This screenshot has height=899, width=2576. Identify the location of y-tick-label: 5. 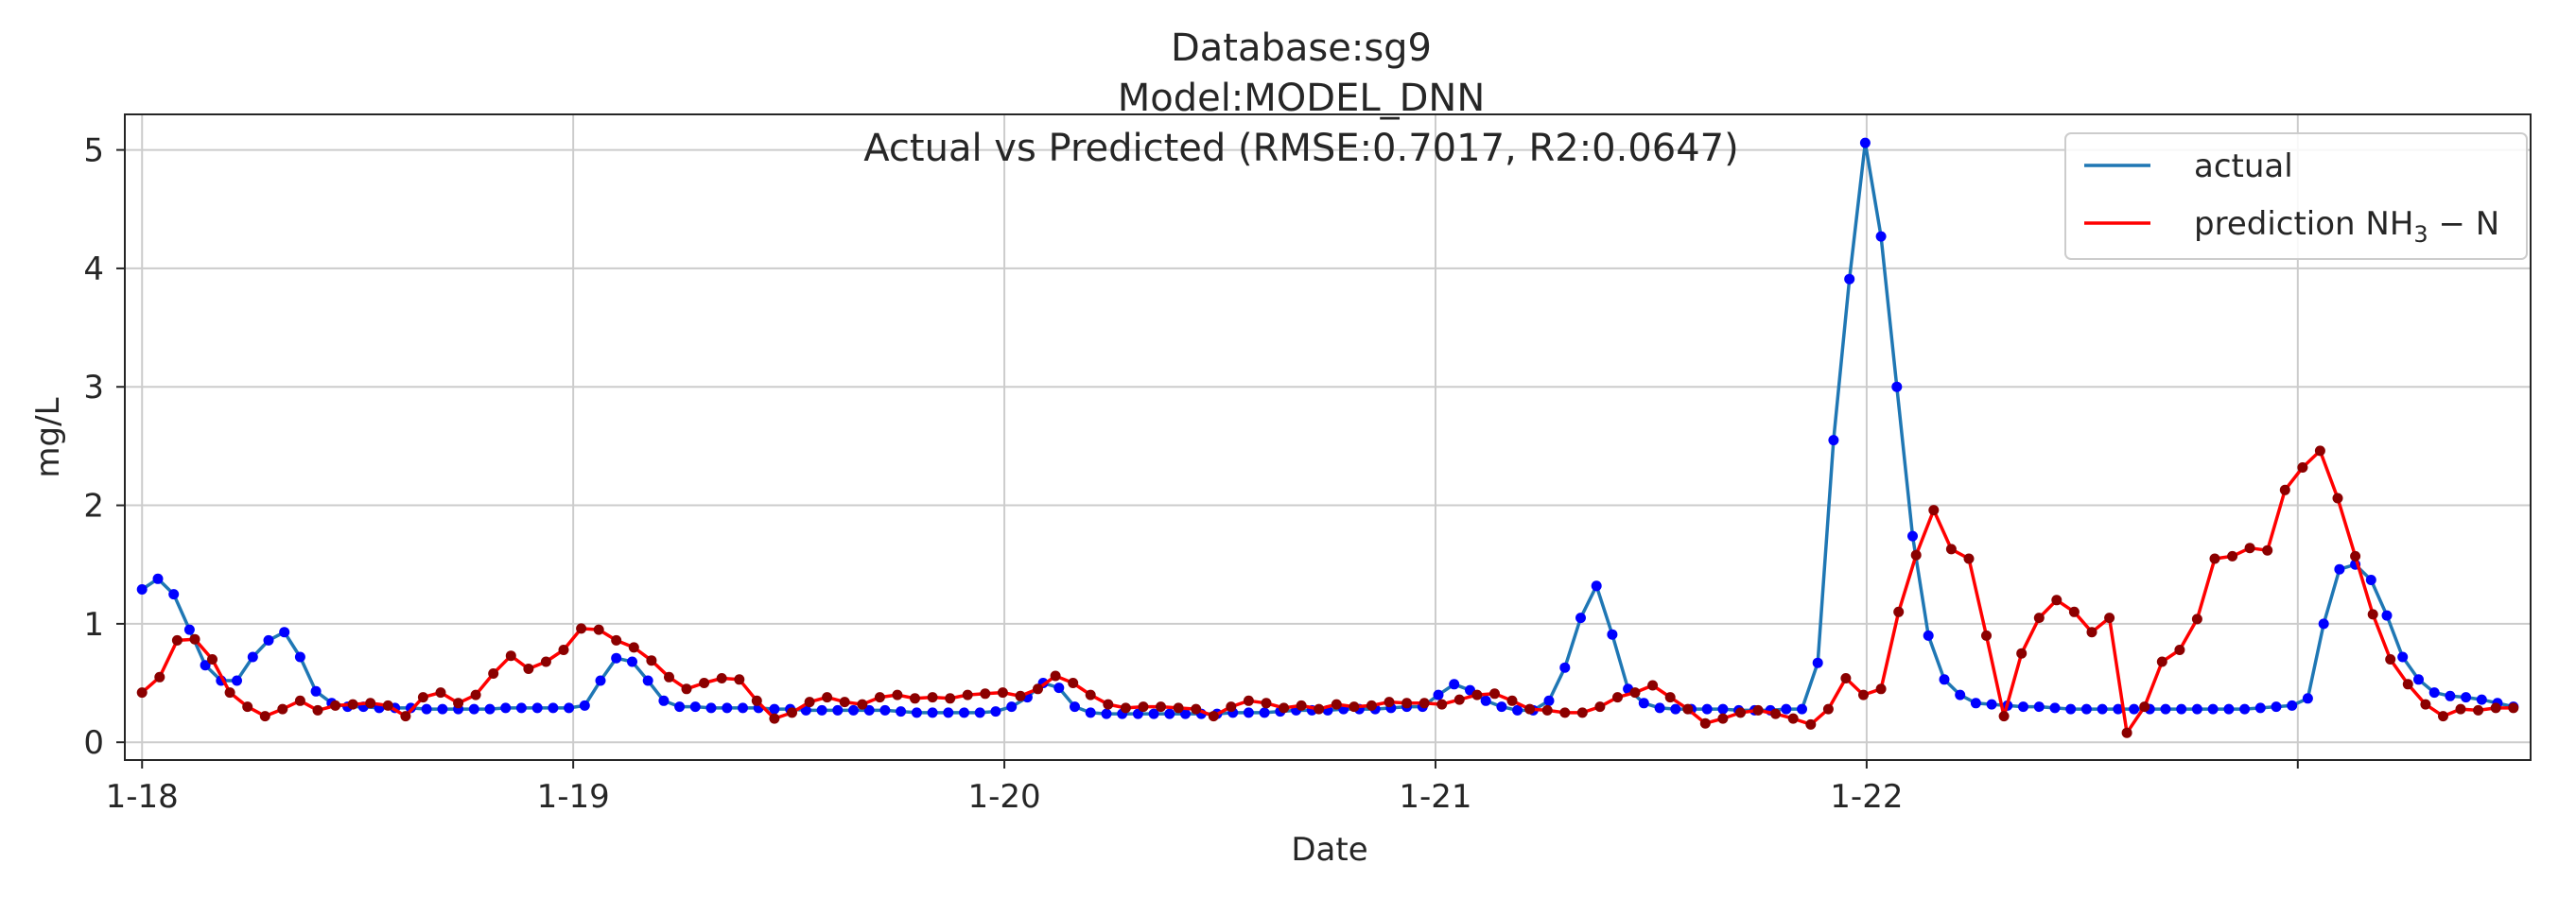
(93, 151).